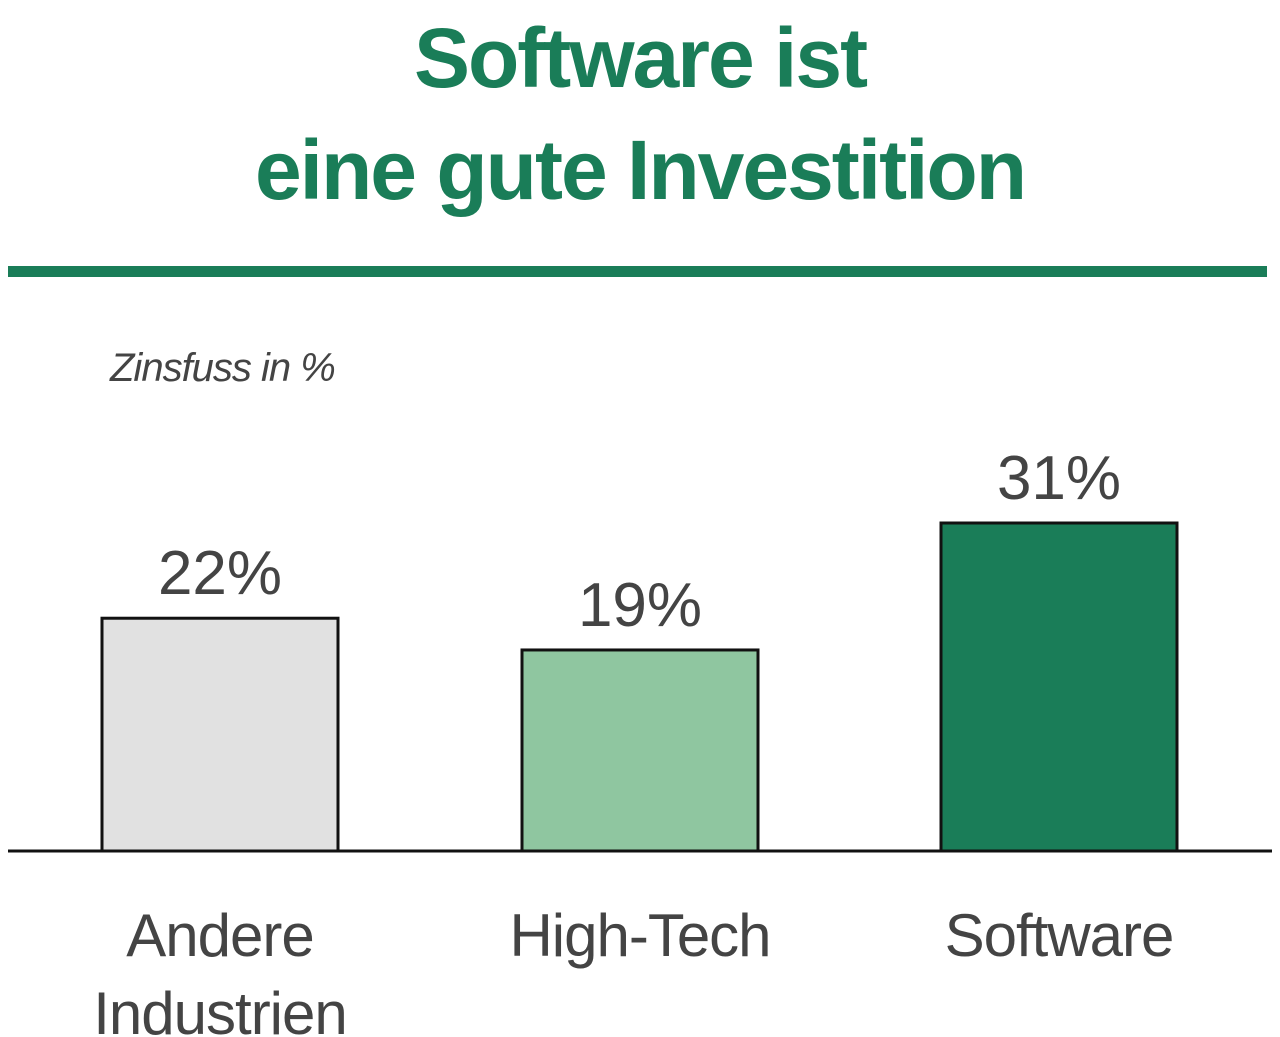 The image size is (1280, 1037). Describe the element at coordinates (223, 368) in the screenshot. I see `y-axis-label: Zinsfuss in %` at that location.